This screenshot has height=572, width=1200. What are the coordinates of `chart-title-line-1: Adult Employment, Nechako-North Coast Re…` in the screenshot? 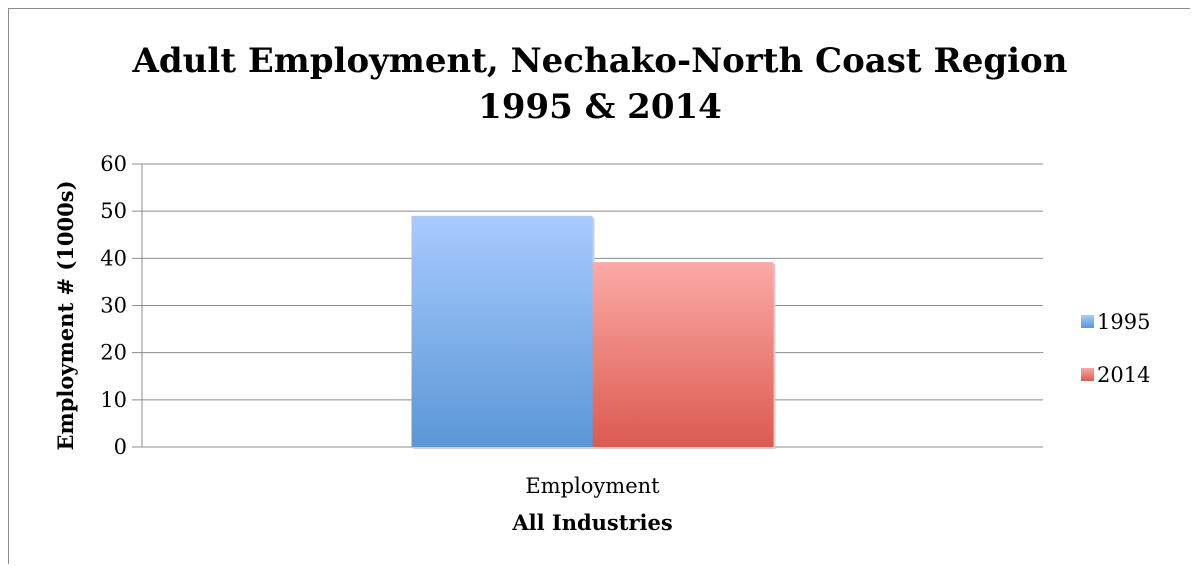 It's located at (600, 61).